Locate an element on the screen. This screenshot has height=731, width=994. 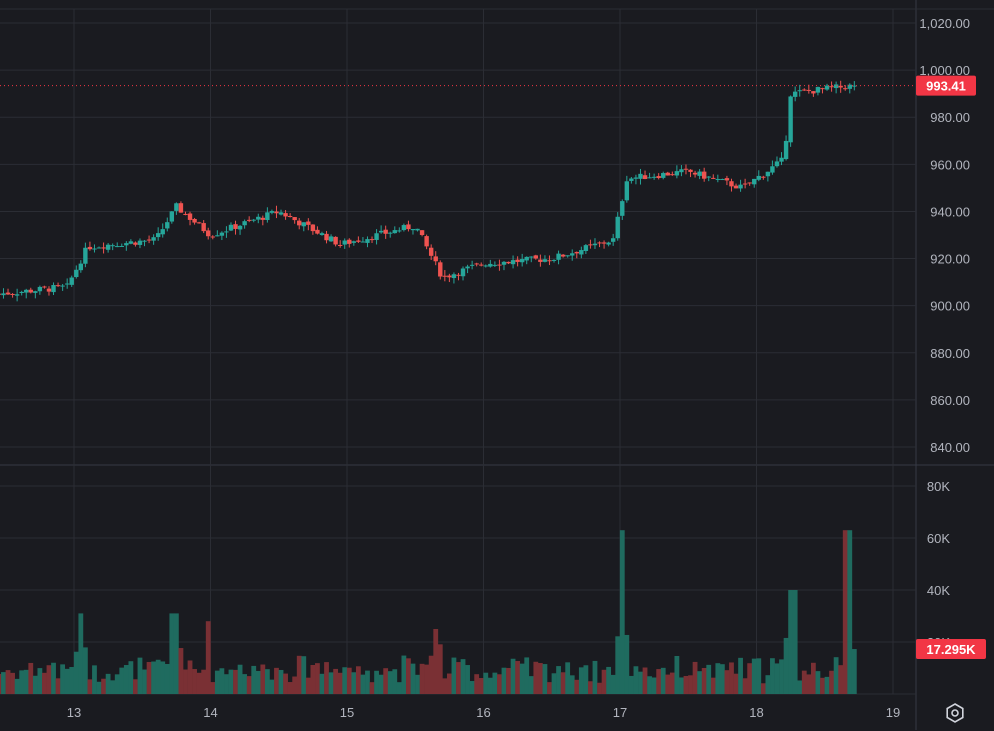
price-tick-label: 860.00 is located at coordinates (950, 400).